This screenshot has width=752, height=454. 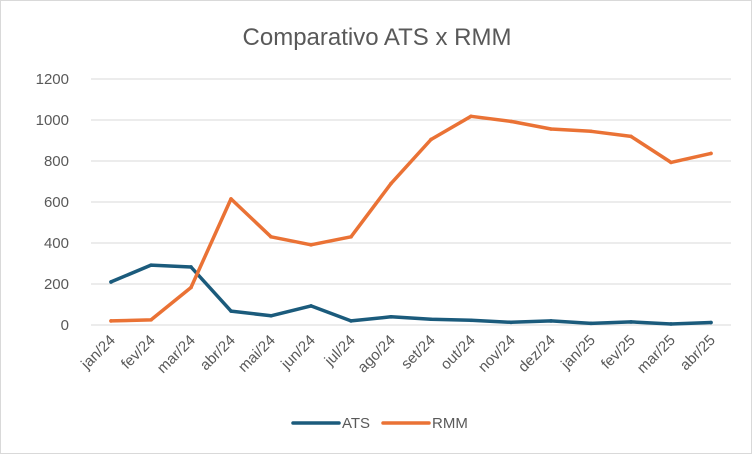 I want to click on series-ats, so click(x=411, y=294).